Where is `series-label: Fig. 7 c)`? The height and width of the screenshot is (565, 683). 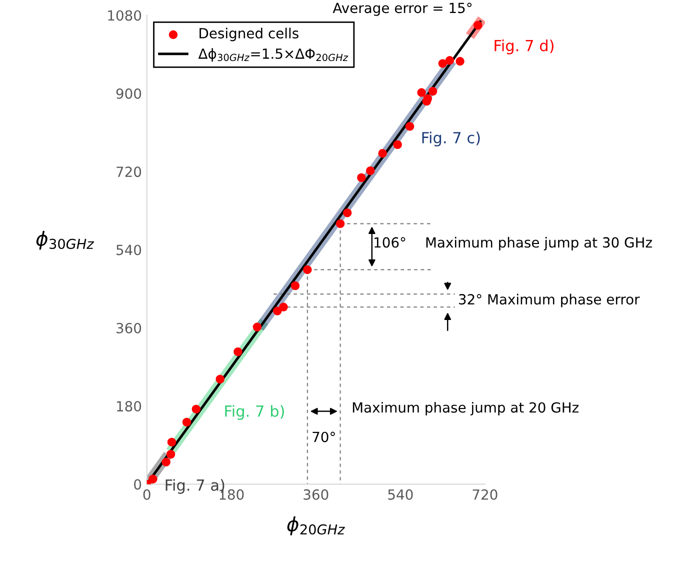 series-label: Fig. 7 c) is located at coordinates (451, 139).